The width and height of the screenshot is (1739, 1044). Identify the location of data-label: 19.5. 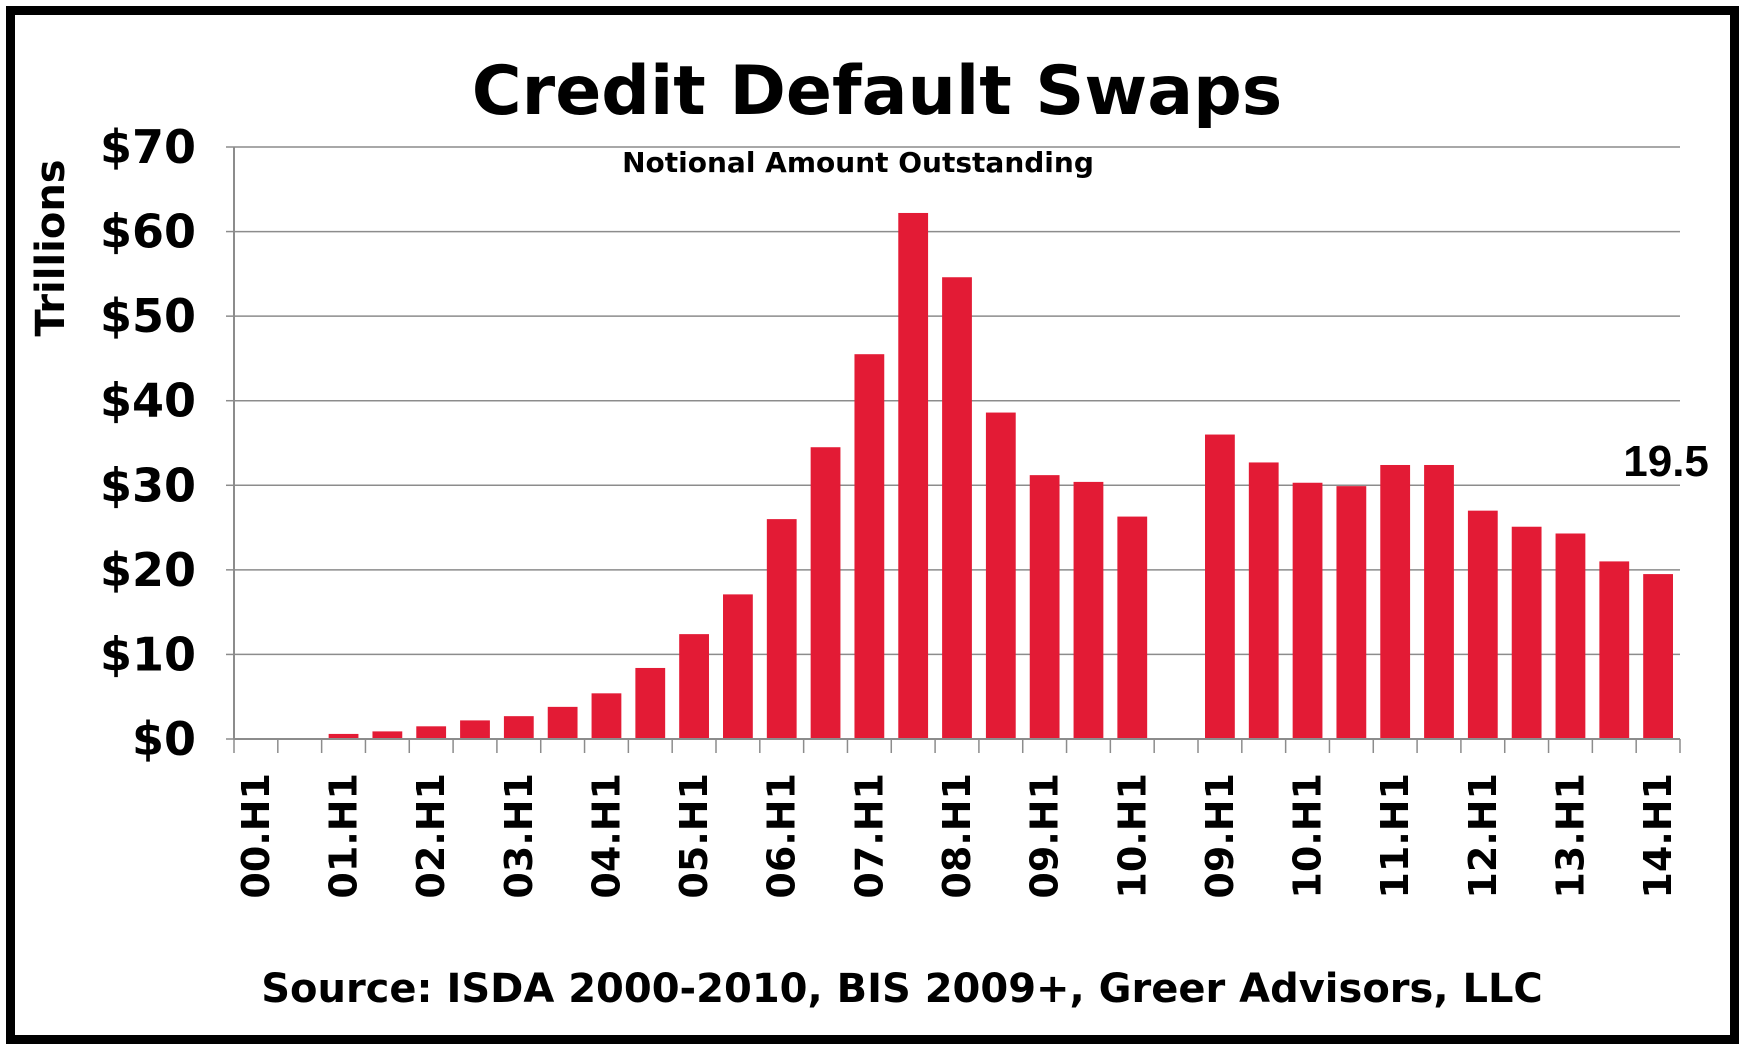
(1666, 461).